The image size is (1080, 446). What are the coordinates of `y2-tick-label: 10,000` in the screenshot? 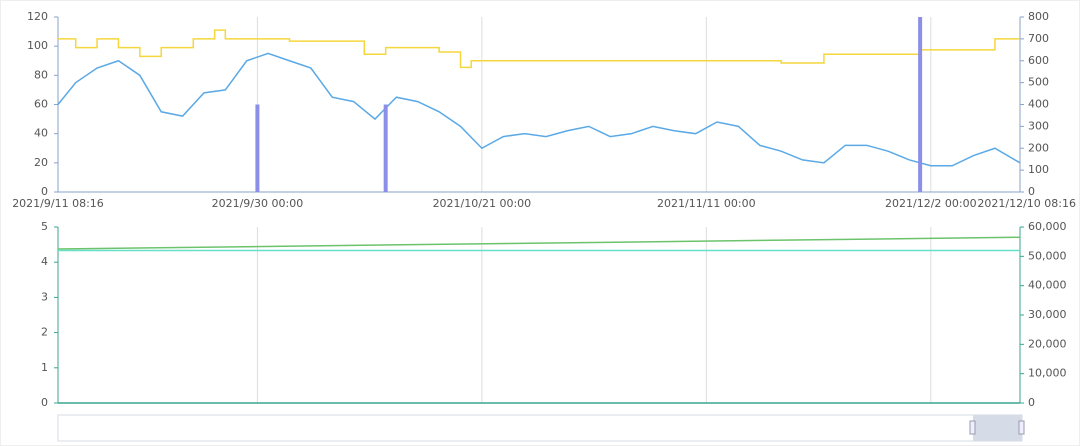 It's located at (1047, 373).